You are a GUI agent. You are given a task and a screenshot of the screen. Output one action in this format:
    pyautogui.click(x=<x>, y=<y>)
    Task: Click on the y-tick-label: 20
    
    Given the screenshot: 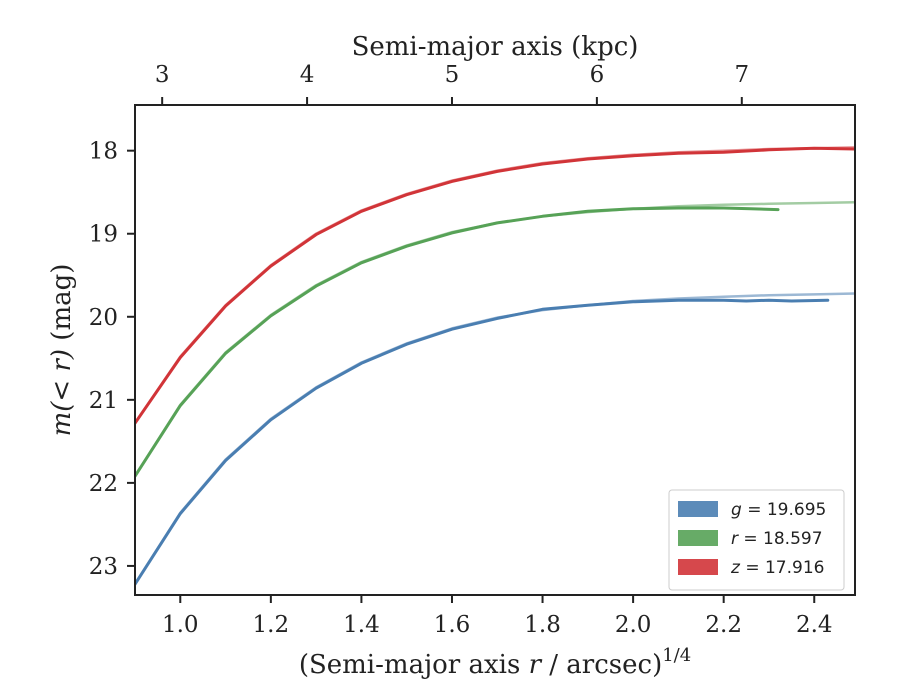 What is the action you would take?
    pyautogui.click(x=103, y=318)
    